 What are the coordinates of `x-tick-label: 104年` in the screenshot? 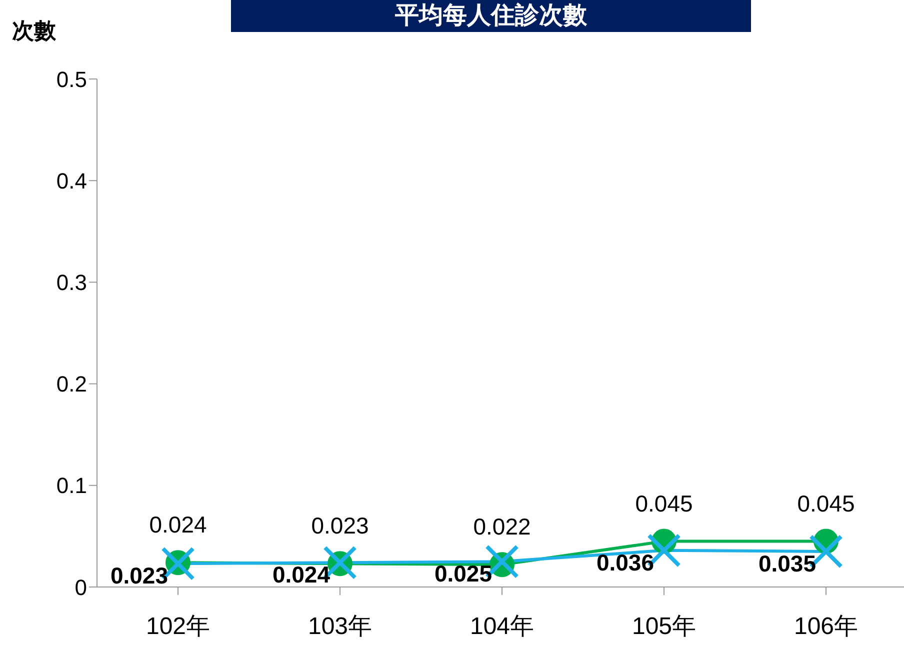 It's located at (502, 626).